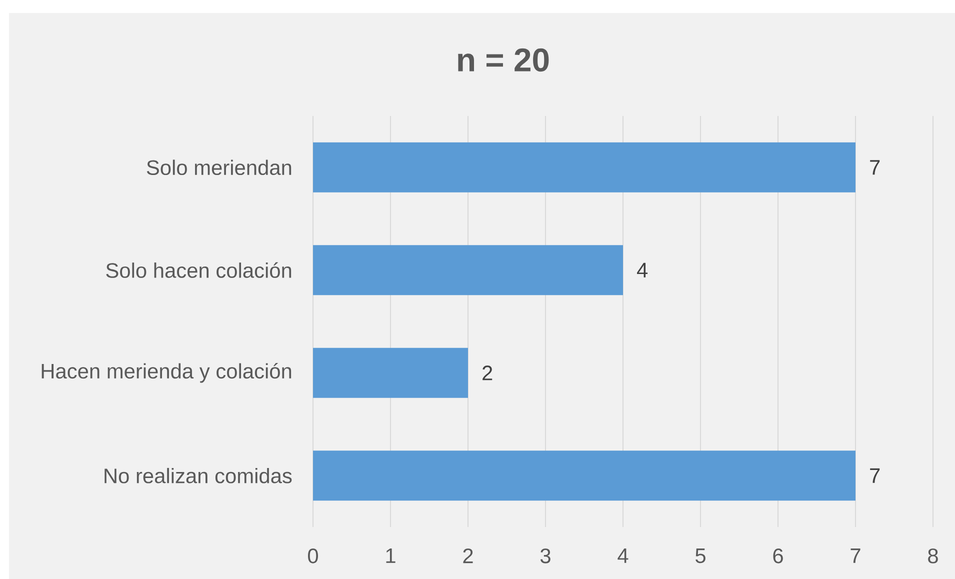 The height and width of the screenshot is (579, 955). What do you see at coordinates (855, 555) in the screenshot?
I see `x-tick-label: 7` at bounding box center [855, 555].